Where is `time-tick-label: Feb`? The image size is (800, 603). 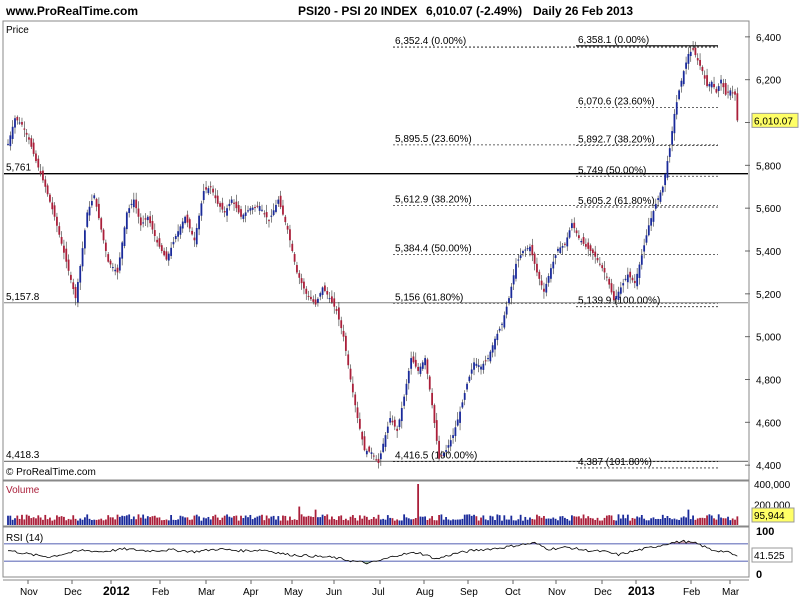 time-tick-label: Feb is located at coordinates (692, 592).